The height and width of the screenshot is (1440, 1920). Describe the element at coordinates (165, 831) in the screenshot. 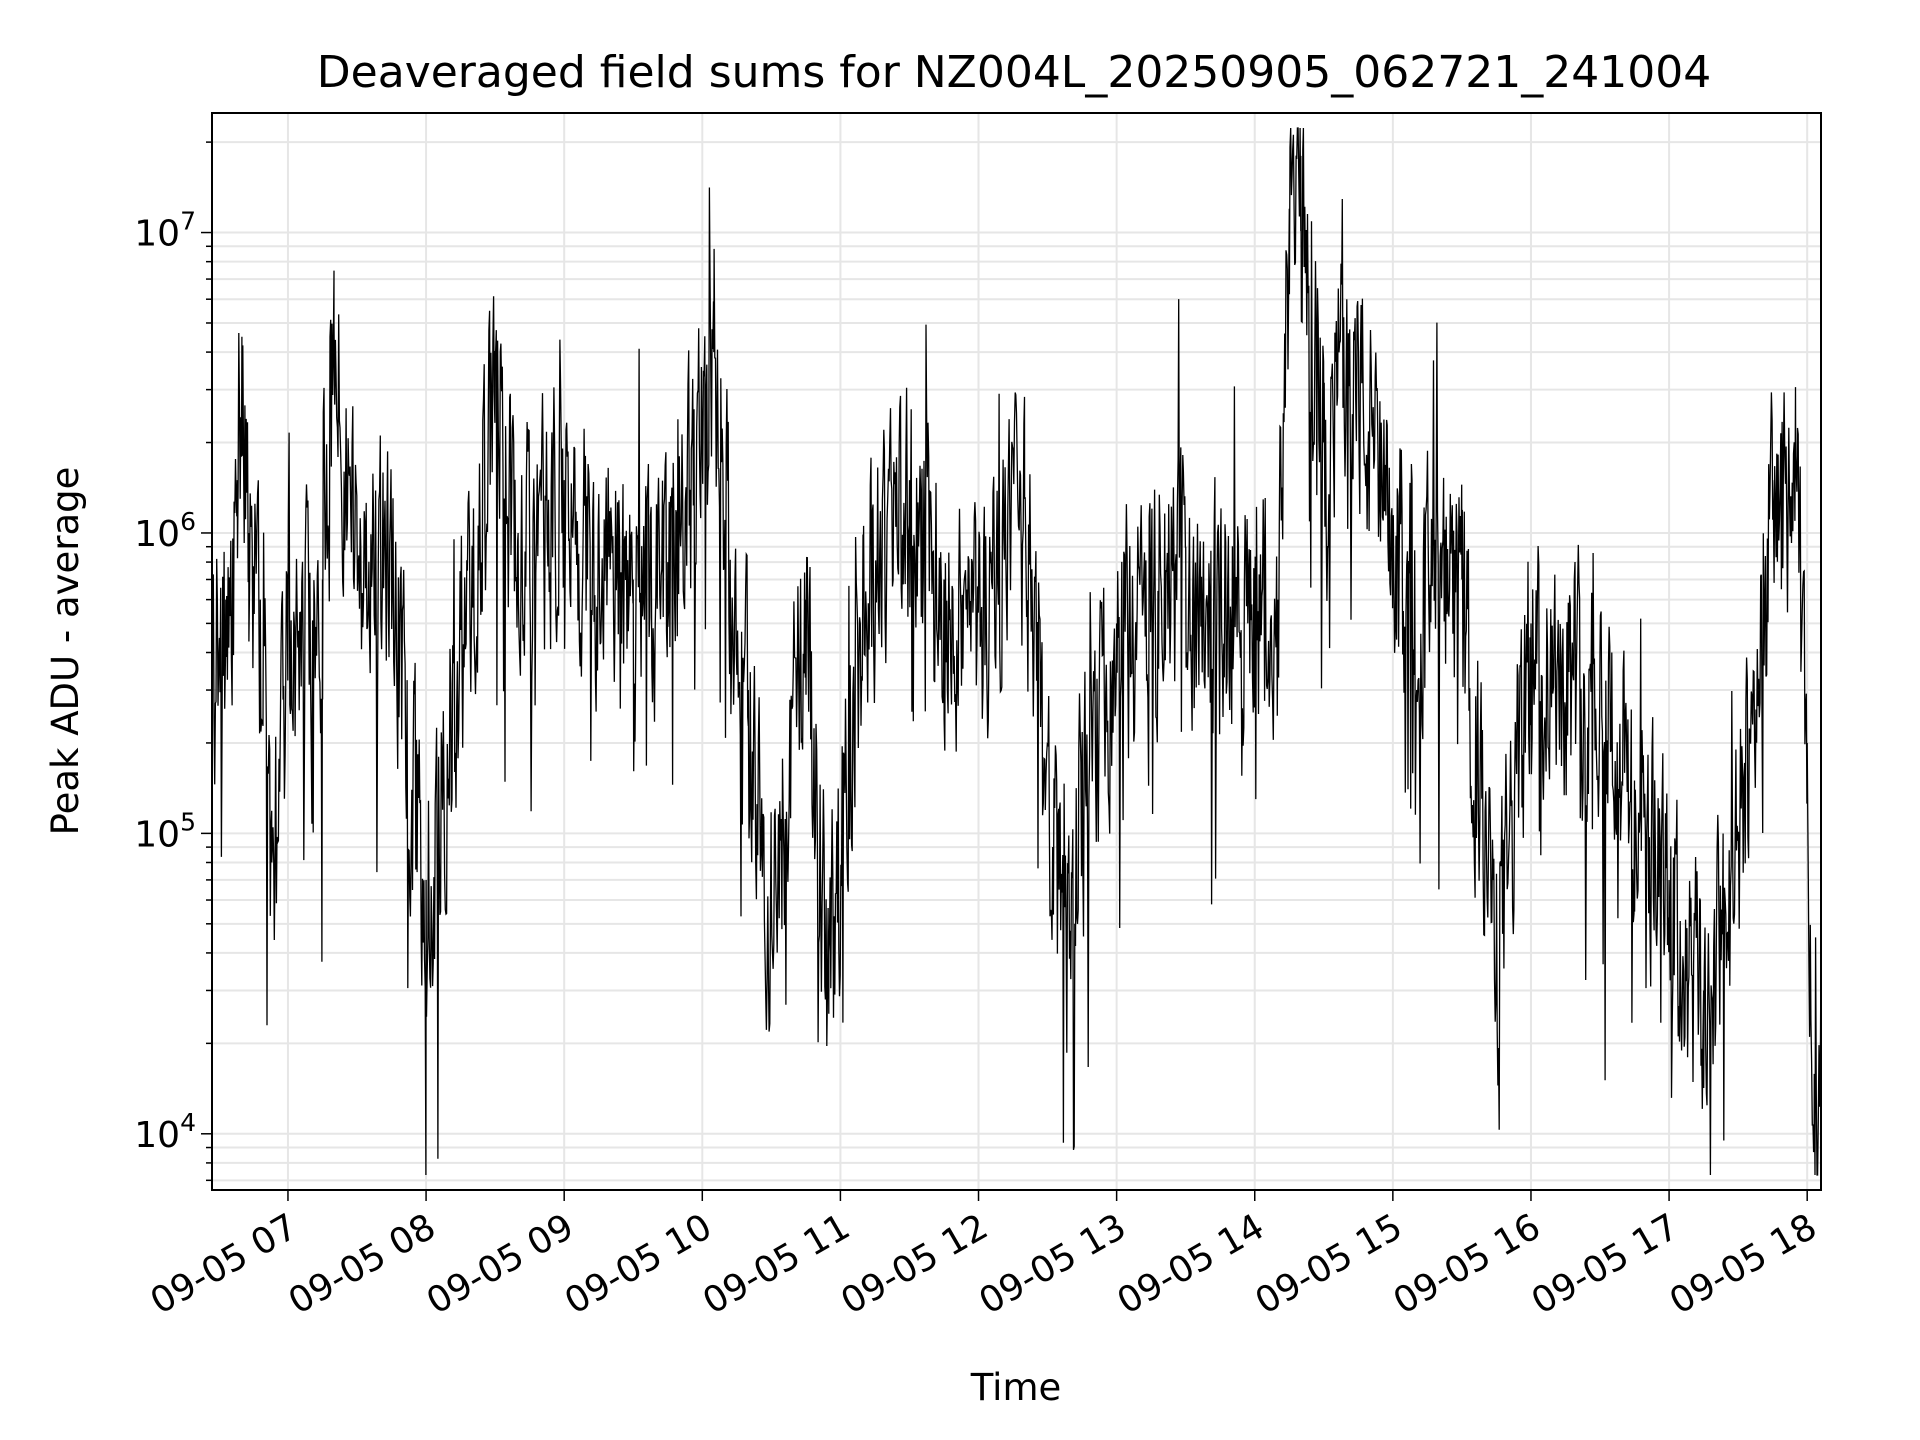

I see `y-tick-label: 10⁵` at that location.